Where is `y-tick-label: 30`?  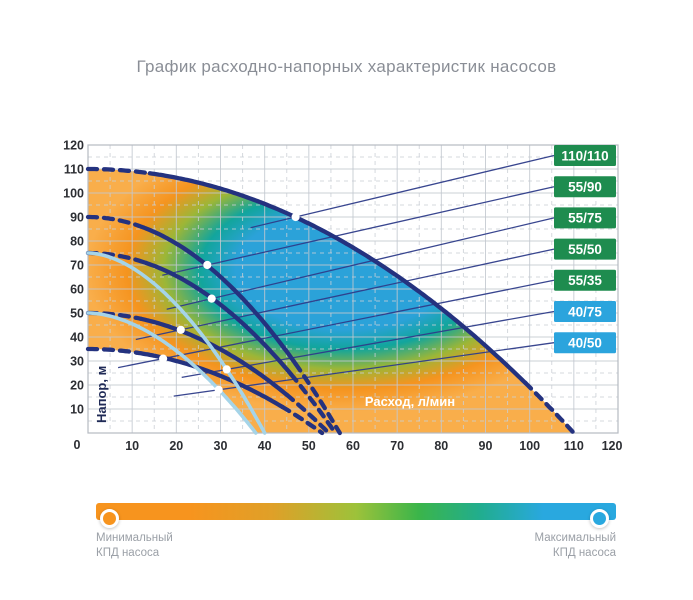
y-tick-label: 30 is located at coordinates (77, 362).